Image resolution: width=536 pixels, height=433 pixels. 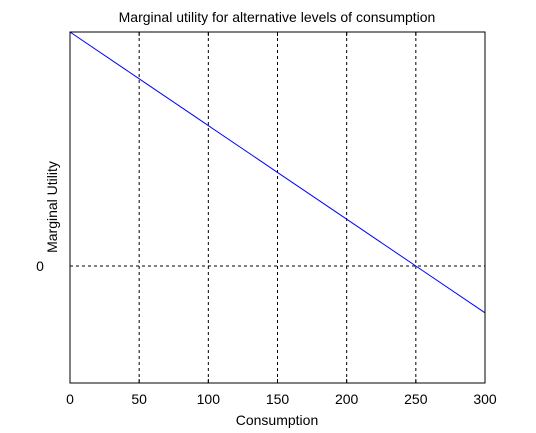 I want to click on x-tick-label: 50, so click(x=139, y=399).